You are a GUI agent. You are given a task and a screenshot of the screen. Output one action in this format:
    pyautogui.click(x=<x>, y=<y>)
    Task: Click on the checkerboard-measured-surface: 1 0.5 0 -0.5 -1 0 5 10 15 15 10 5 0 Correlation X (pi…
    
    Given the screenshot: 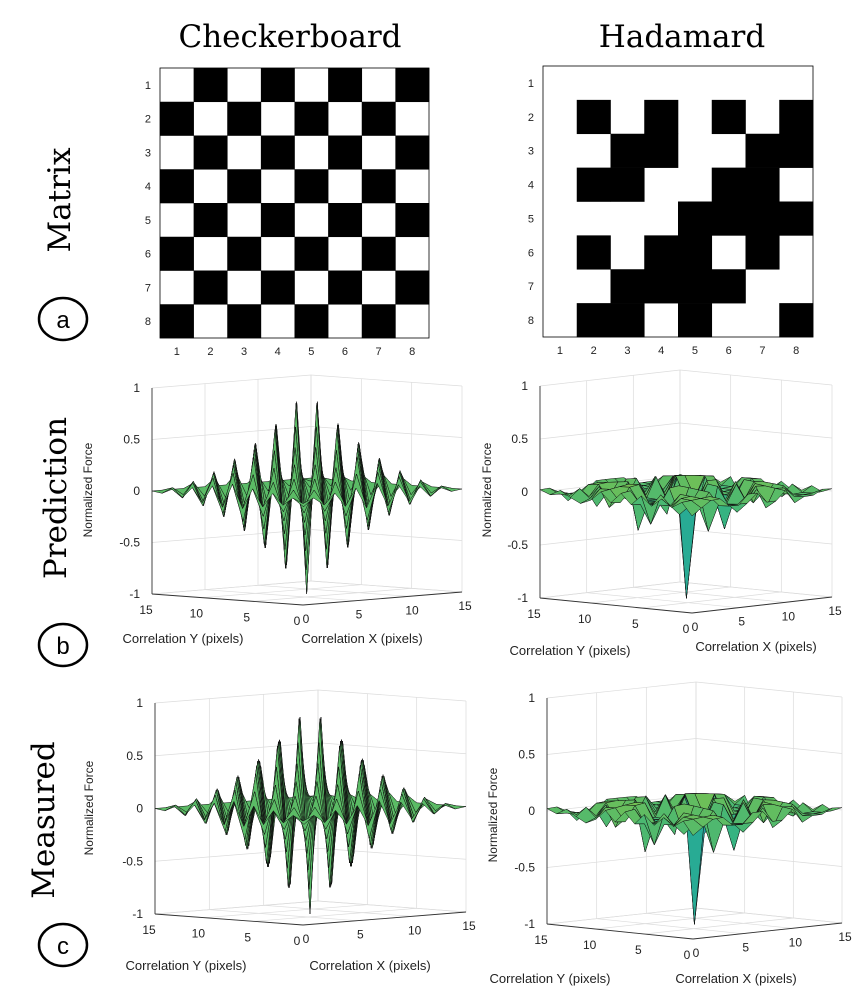 What is the action you would take?
    pyautogui.click(x=279, y=831)
    